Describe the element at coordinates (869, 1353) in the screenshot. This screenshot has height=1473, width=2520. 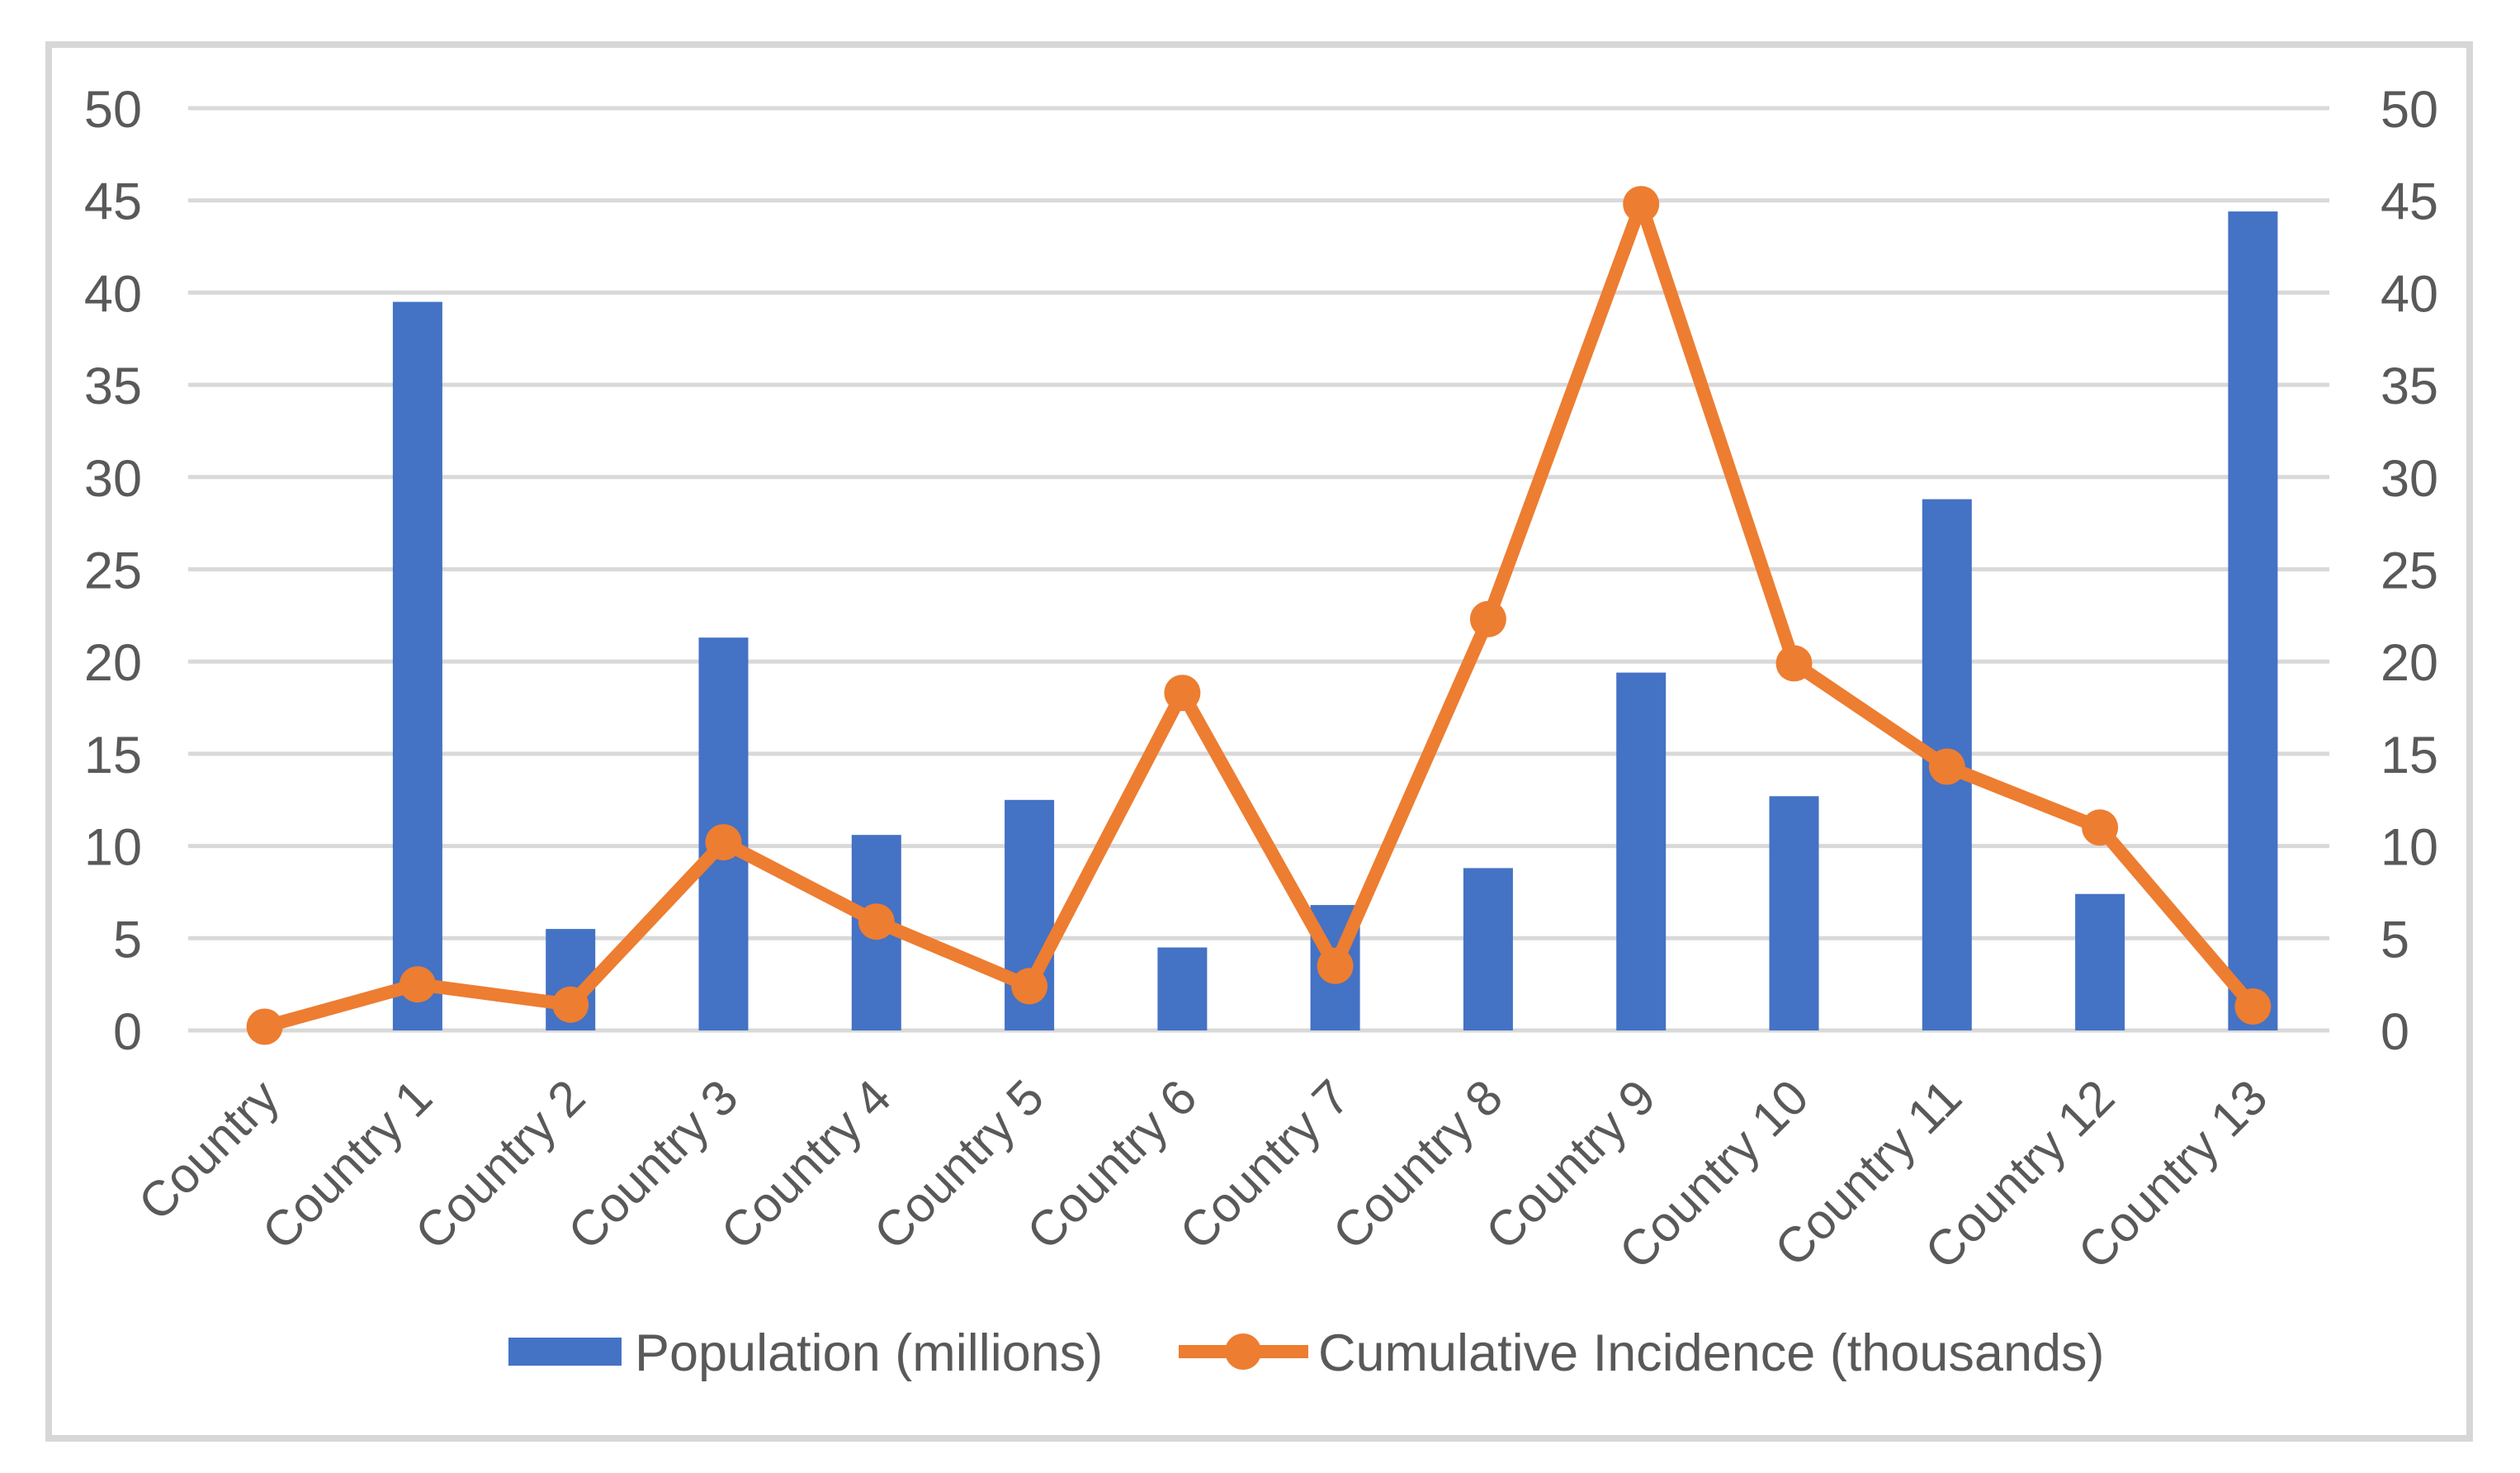
I see `svg-text: Population (millions)` at that location.